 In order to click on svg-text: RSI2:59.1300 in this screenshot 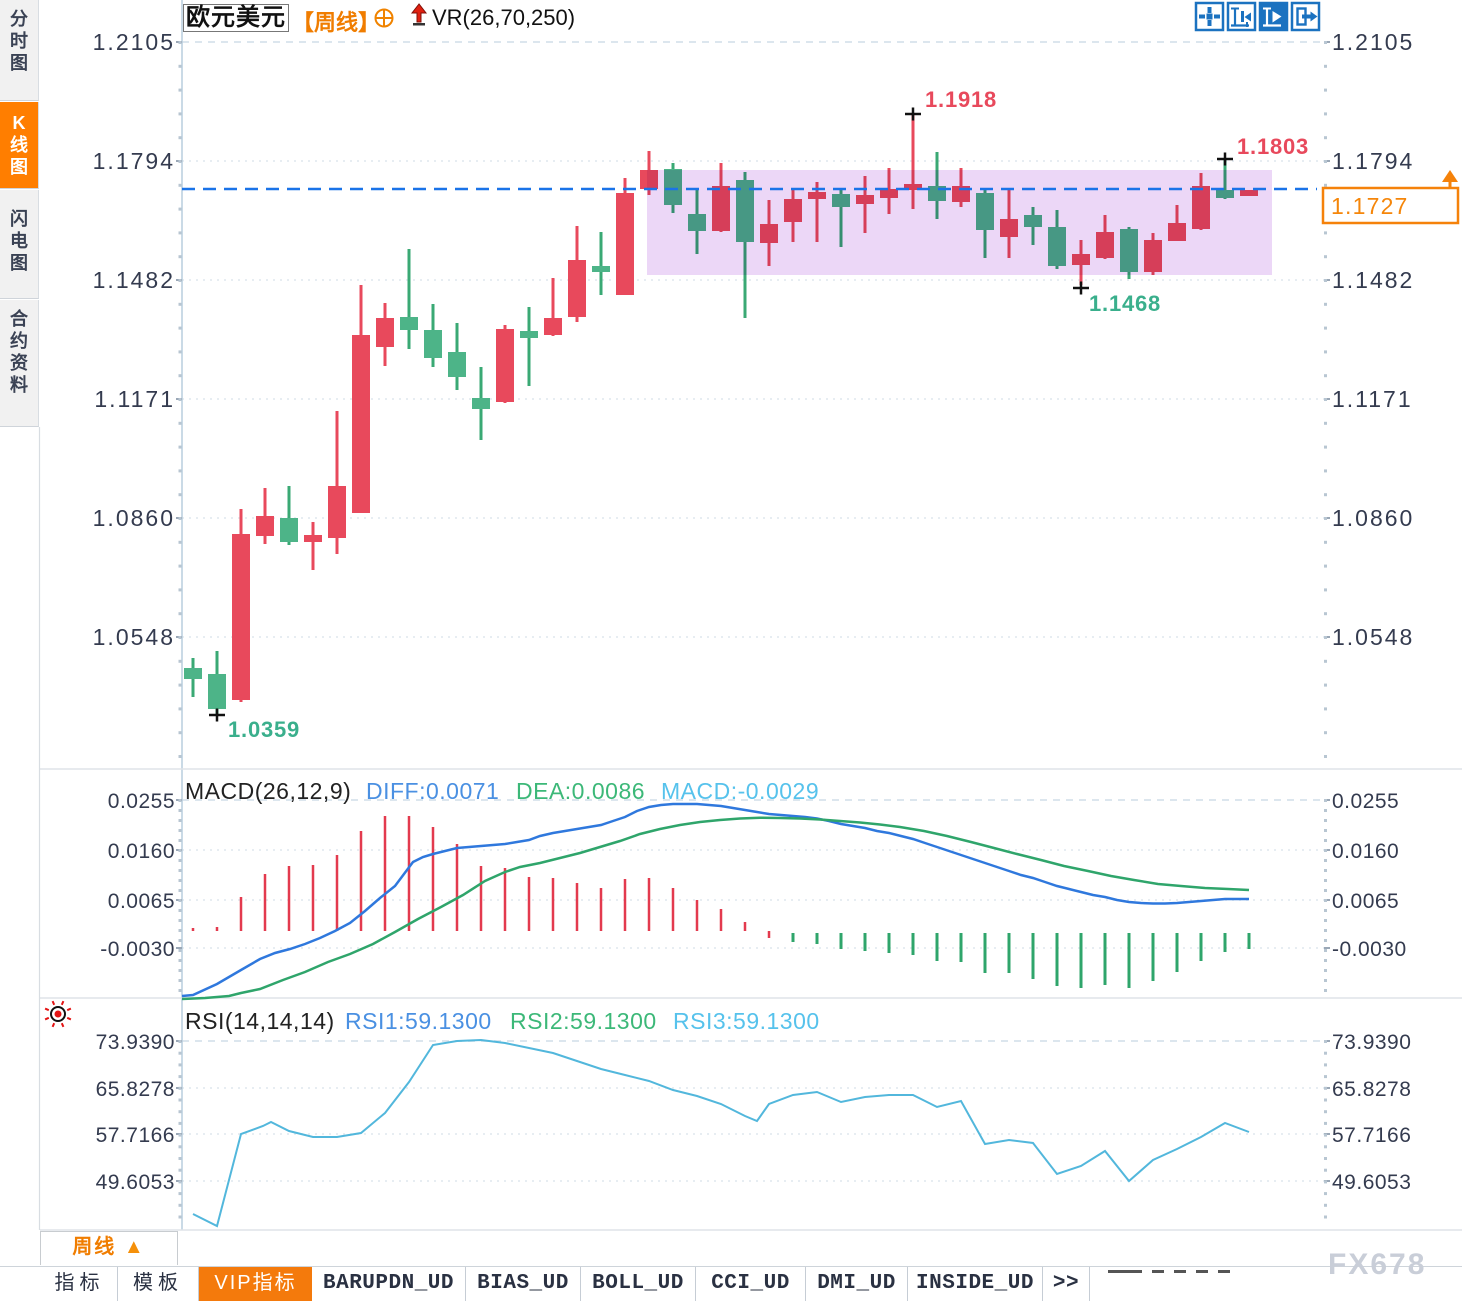, I will do `click(583, 1021)`.